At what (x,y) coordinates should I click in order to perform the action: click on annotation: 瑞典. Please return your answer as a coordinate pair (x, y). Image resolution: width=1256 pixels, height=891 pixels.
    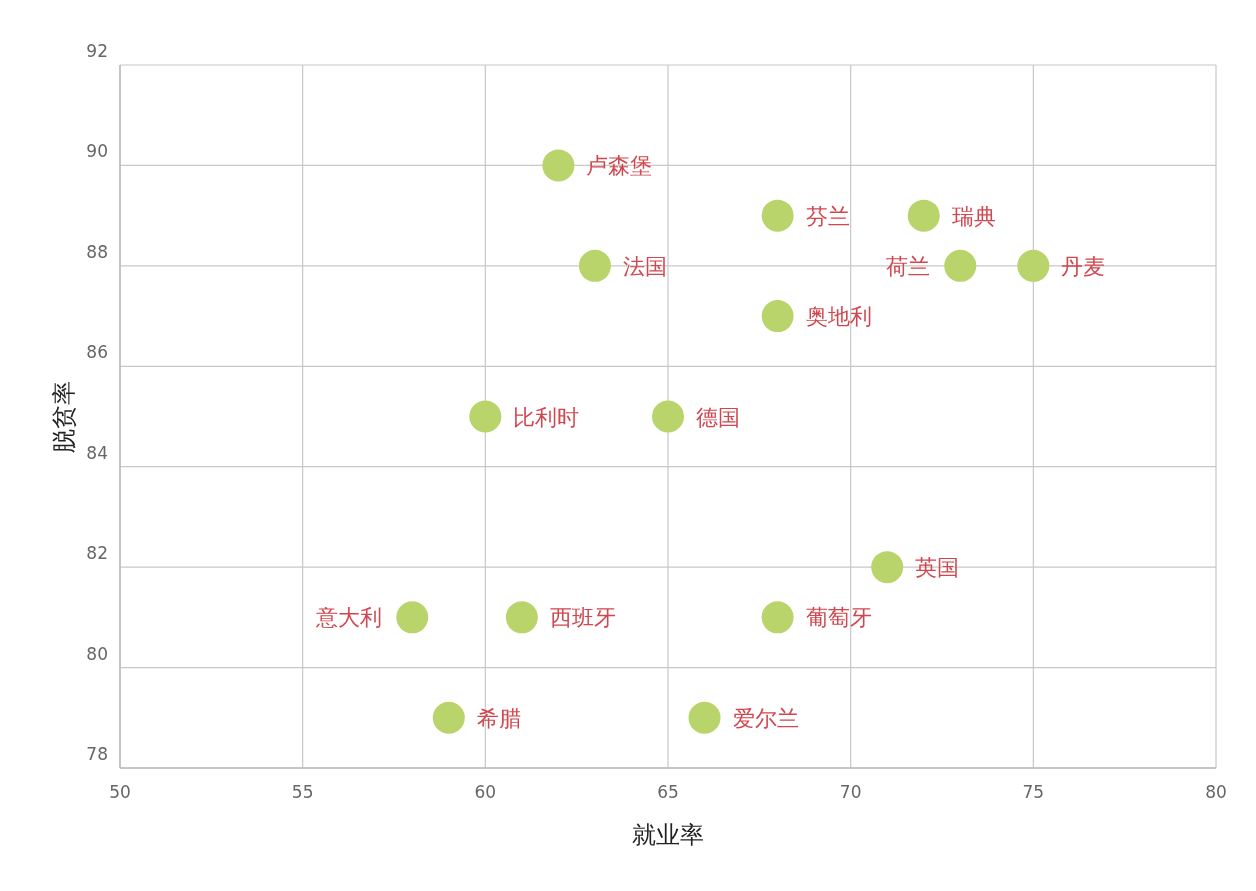
    Looking at the image, I should click on (973, 216).